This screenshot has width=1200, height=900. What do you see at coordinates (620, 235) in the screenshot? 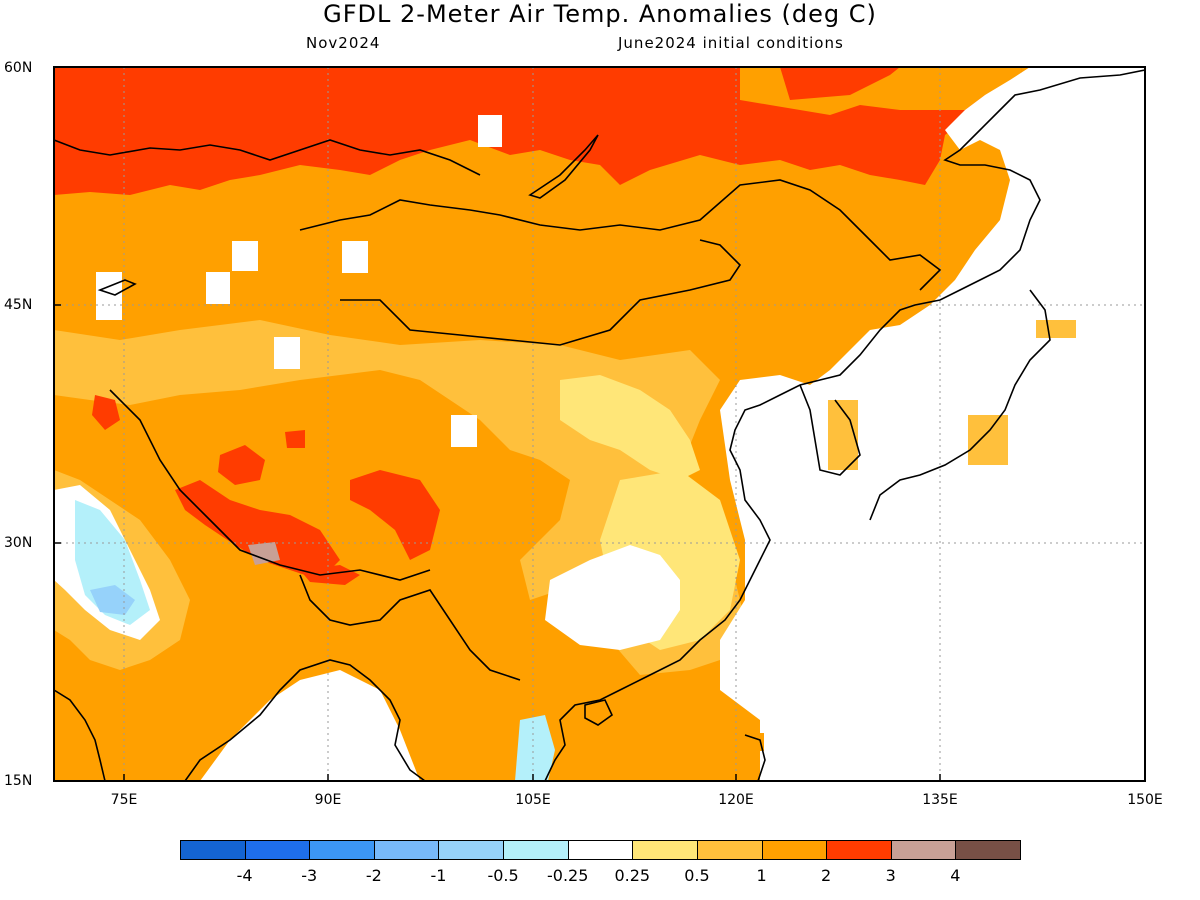
I see `border-china-russia` at bounding box center [620, 235].